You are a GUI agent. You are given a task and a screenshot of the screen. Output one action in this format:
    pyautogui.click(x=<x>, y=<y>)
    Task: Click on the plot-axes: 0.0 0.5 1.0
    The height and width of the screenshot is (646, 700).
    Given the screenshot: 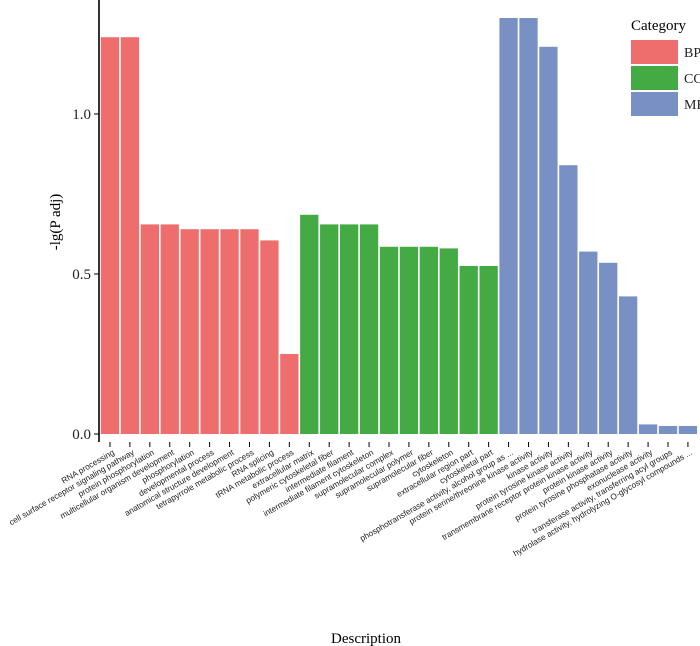 What is the action you would take?
    pyautogui.click(x=86, y=221)
    